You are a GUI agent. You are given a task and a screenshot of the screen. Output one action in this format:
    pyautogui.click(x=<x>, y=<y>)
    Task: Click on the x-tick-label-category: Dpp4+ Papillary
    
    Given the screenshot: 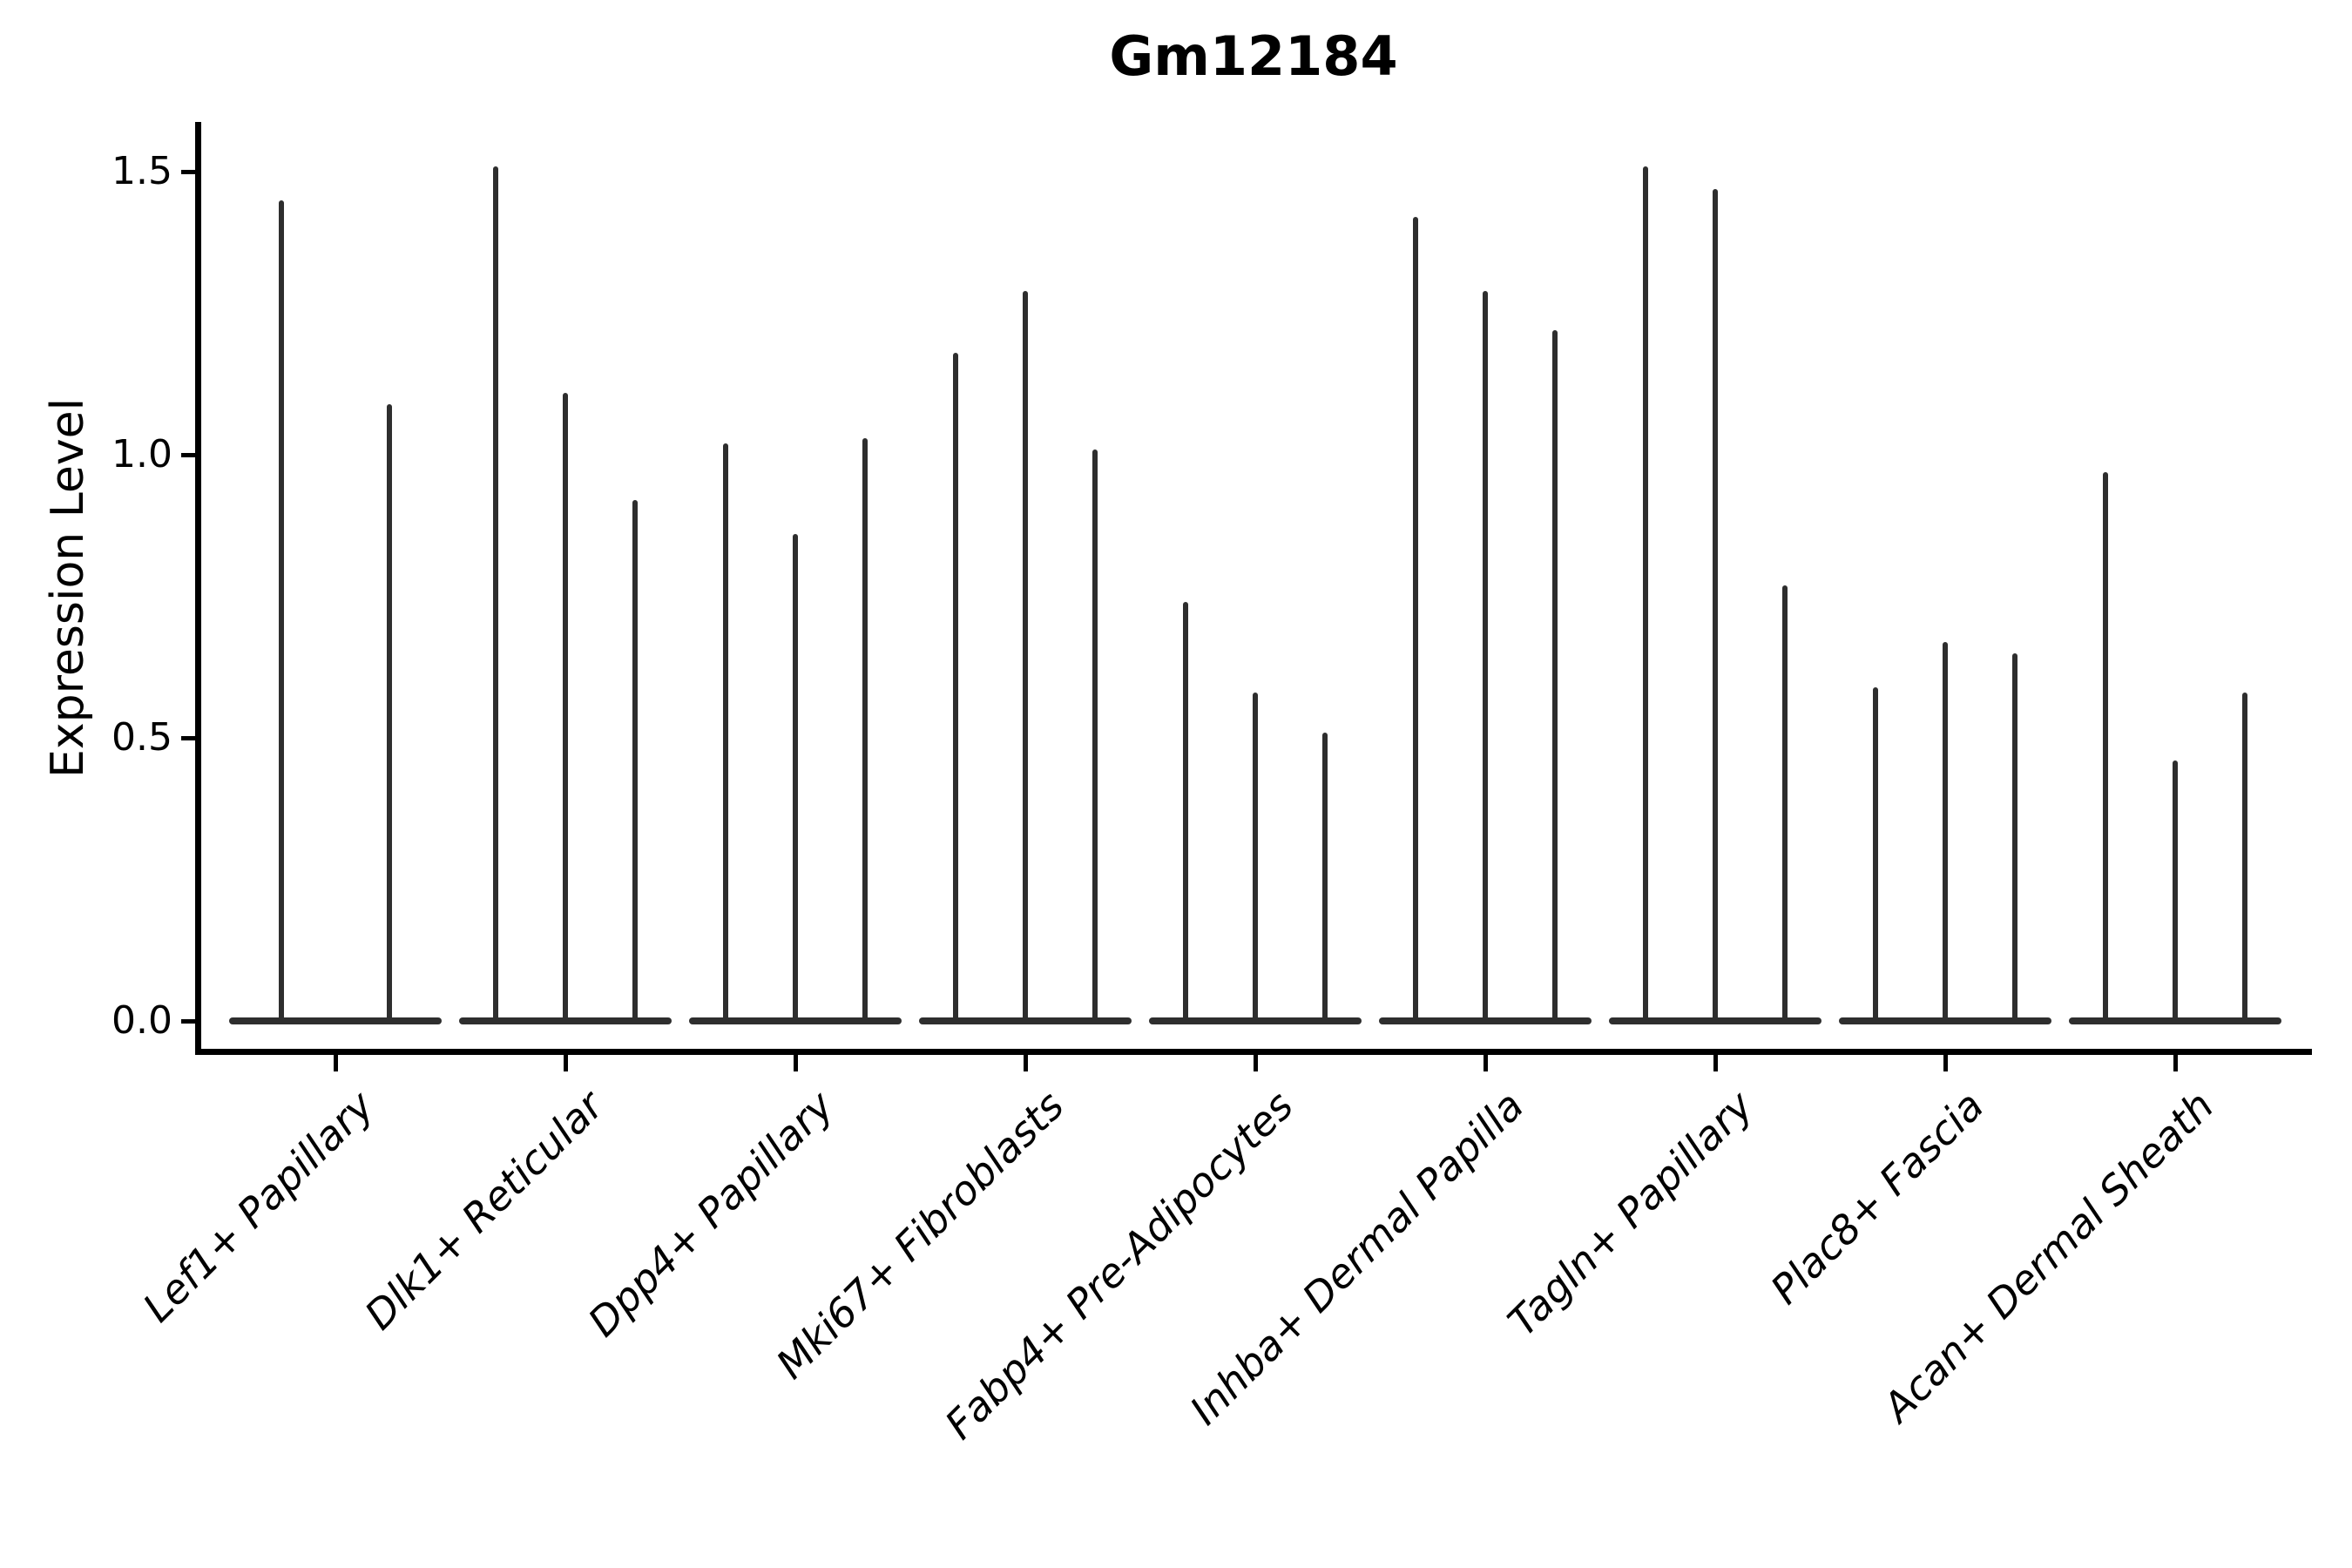 What is the action you would take?
    pyautogui.click(x=710, y=1214)
    